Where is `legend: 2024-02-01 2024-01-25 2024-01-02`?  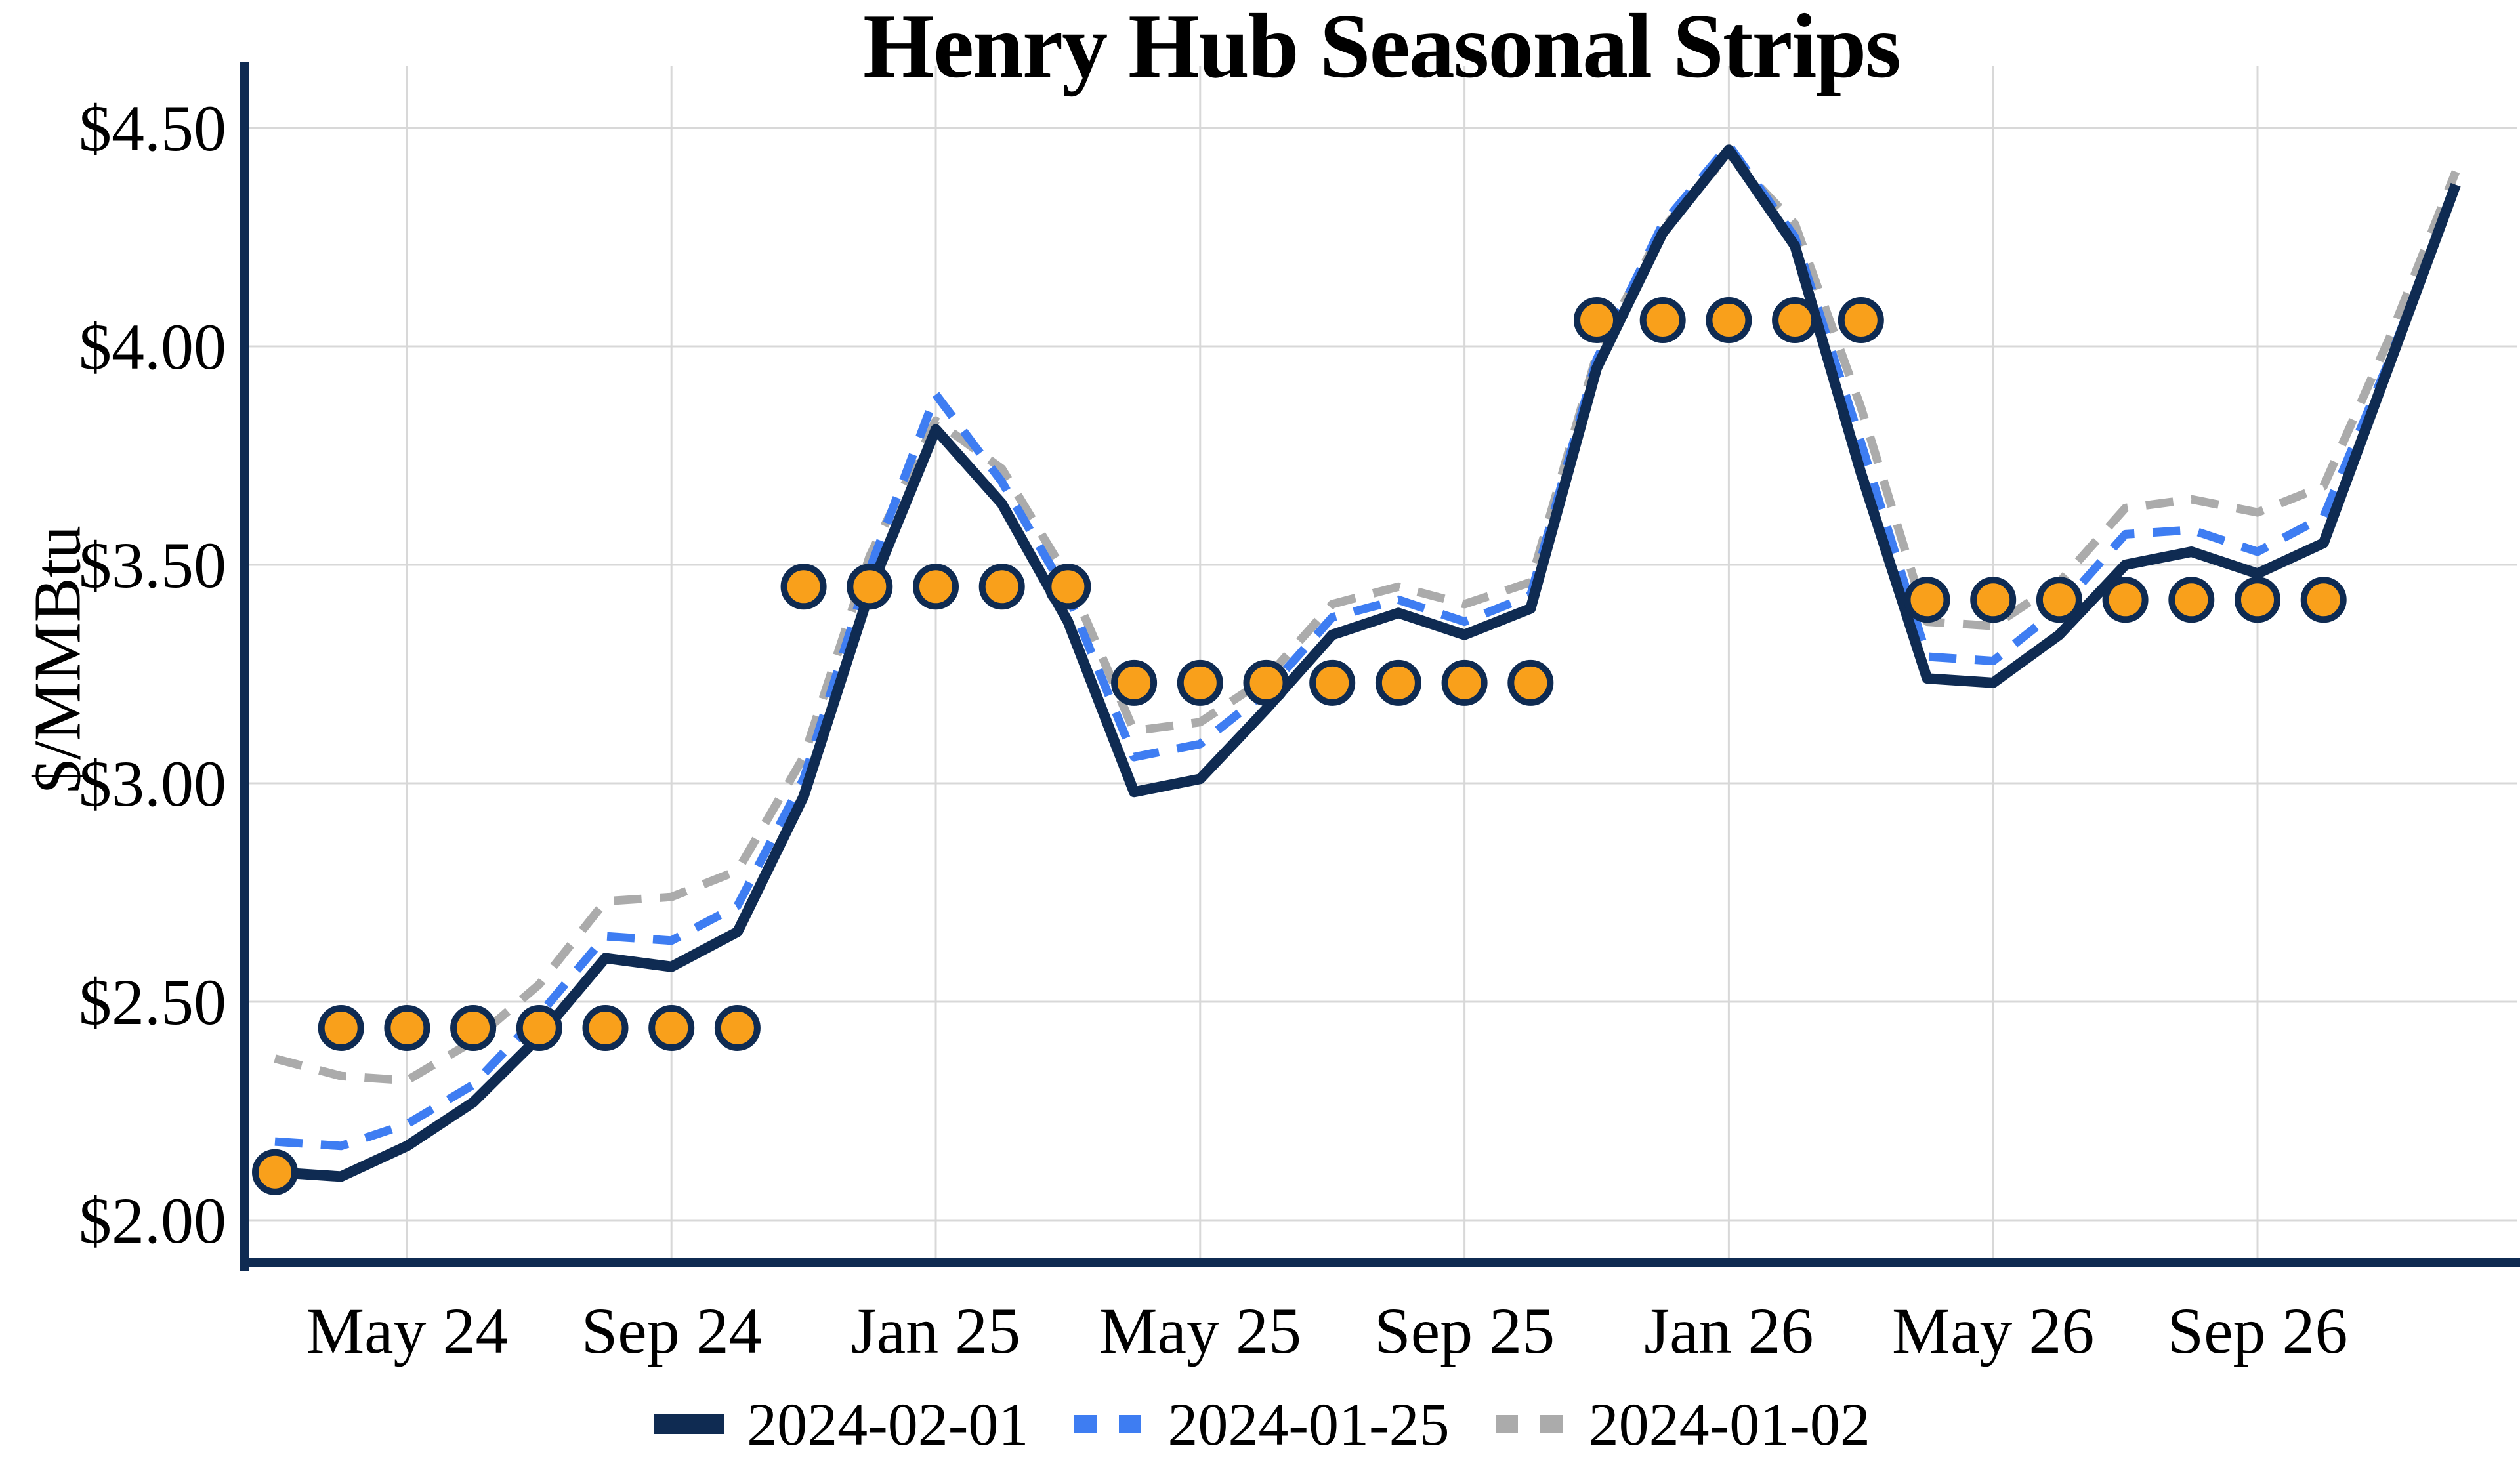
legend: 2024-02-01 2024-01-25 2024-01-02 is located at coordinates (1260, 1424).